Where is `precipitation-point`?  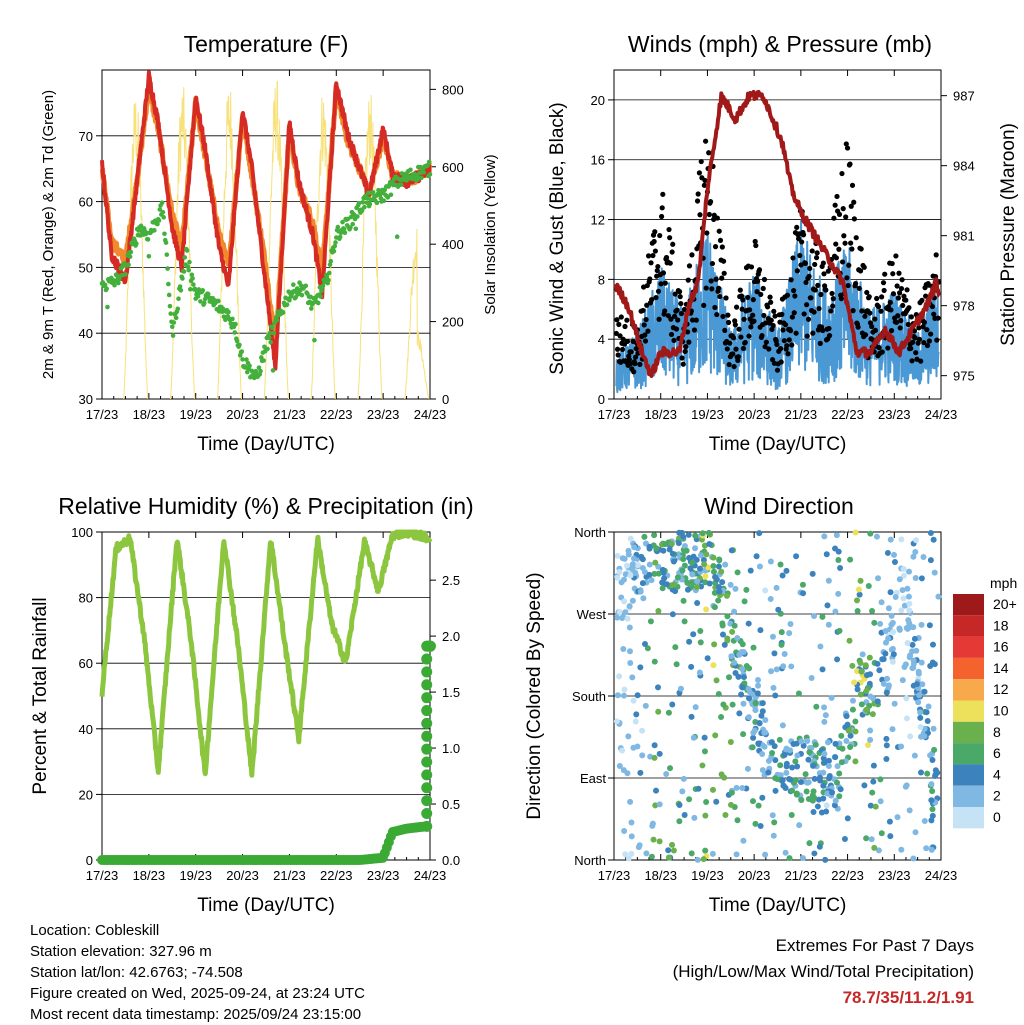 precipitation-point is located at coordinates (427, 762).